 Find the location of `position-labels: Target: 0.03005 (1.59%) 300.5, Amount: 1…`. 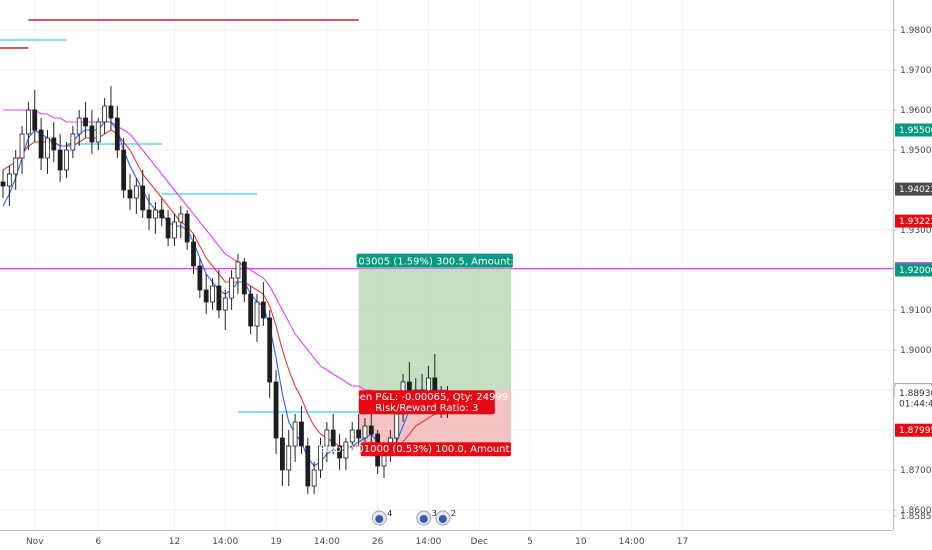

position-labels: Target: 0.03005 (1.59%) 300.5, Amount: 1… is located at coordinates (434, 355).